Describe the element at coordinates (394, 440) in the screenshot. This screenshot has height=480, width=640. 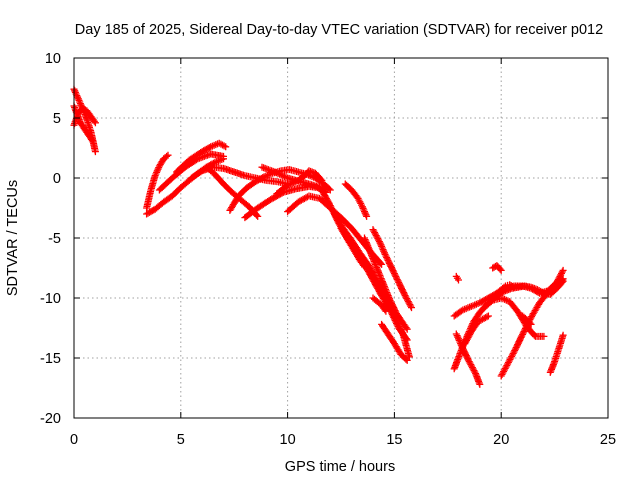
I see `x-tick-label: 15` at that location.